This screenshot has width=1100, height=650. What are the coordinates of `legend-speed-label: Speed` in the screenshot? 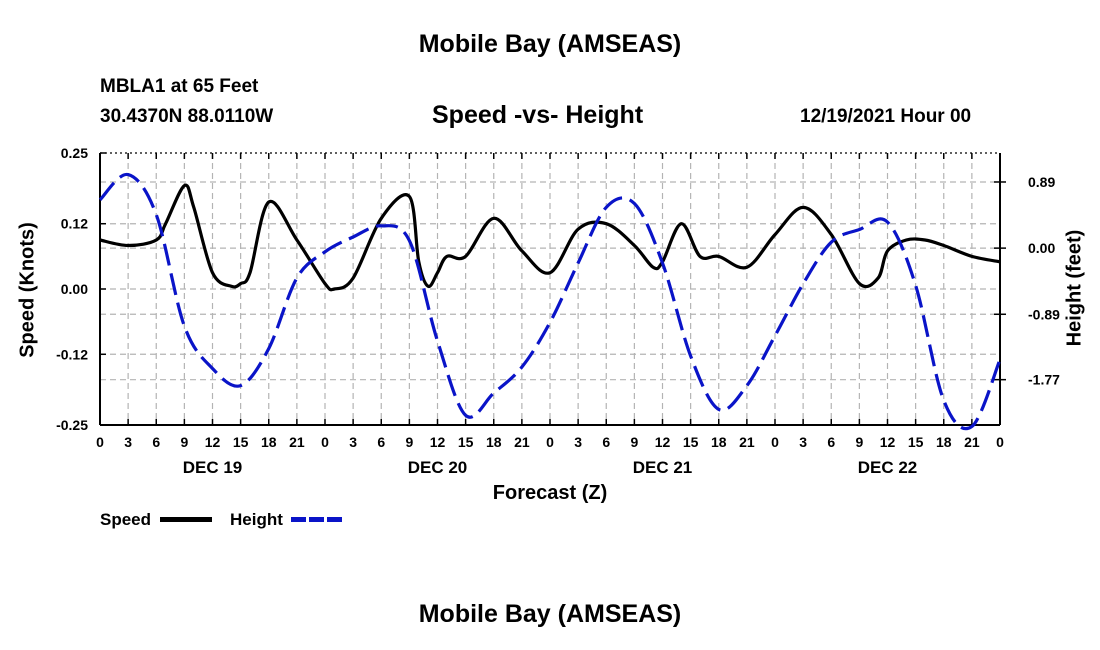 It's located at (126, 519).